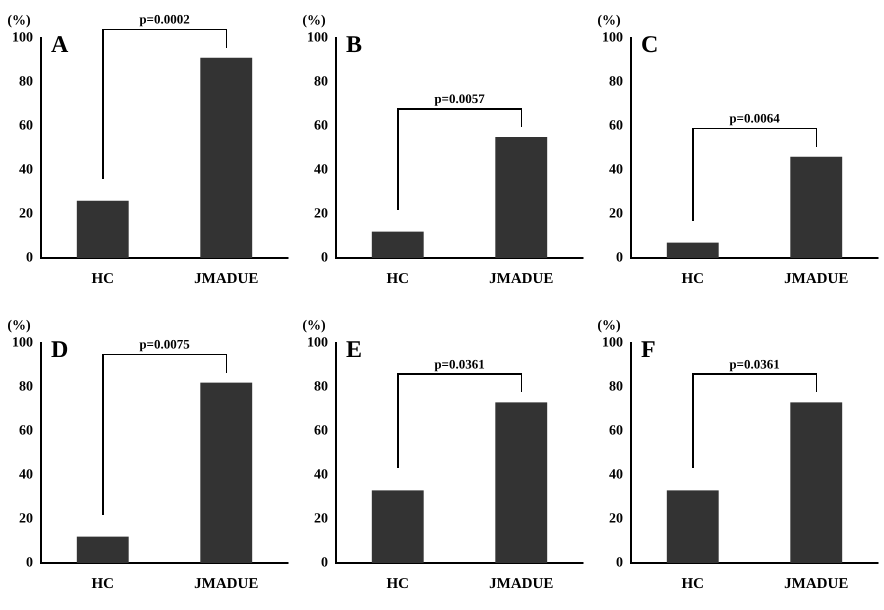 This screenshot has height=610, width=884. Describe the element at coordinates (354, 350) in the screenshot. I see `chart-title: E` at that location.